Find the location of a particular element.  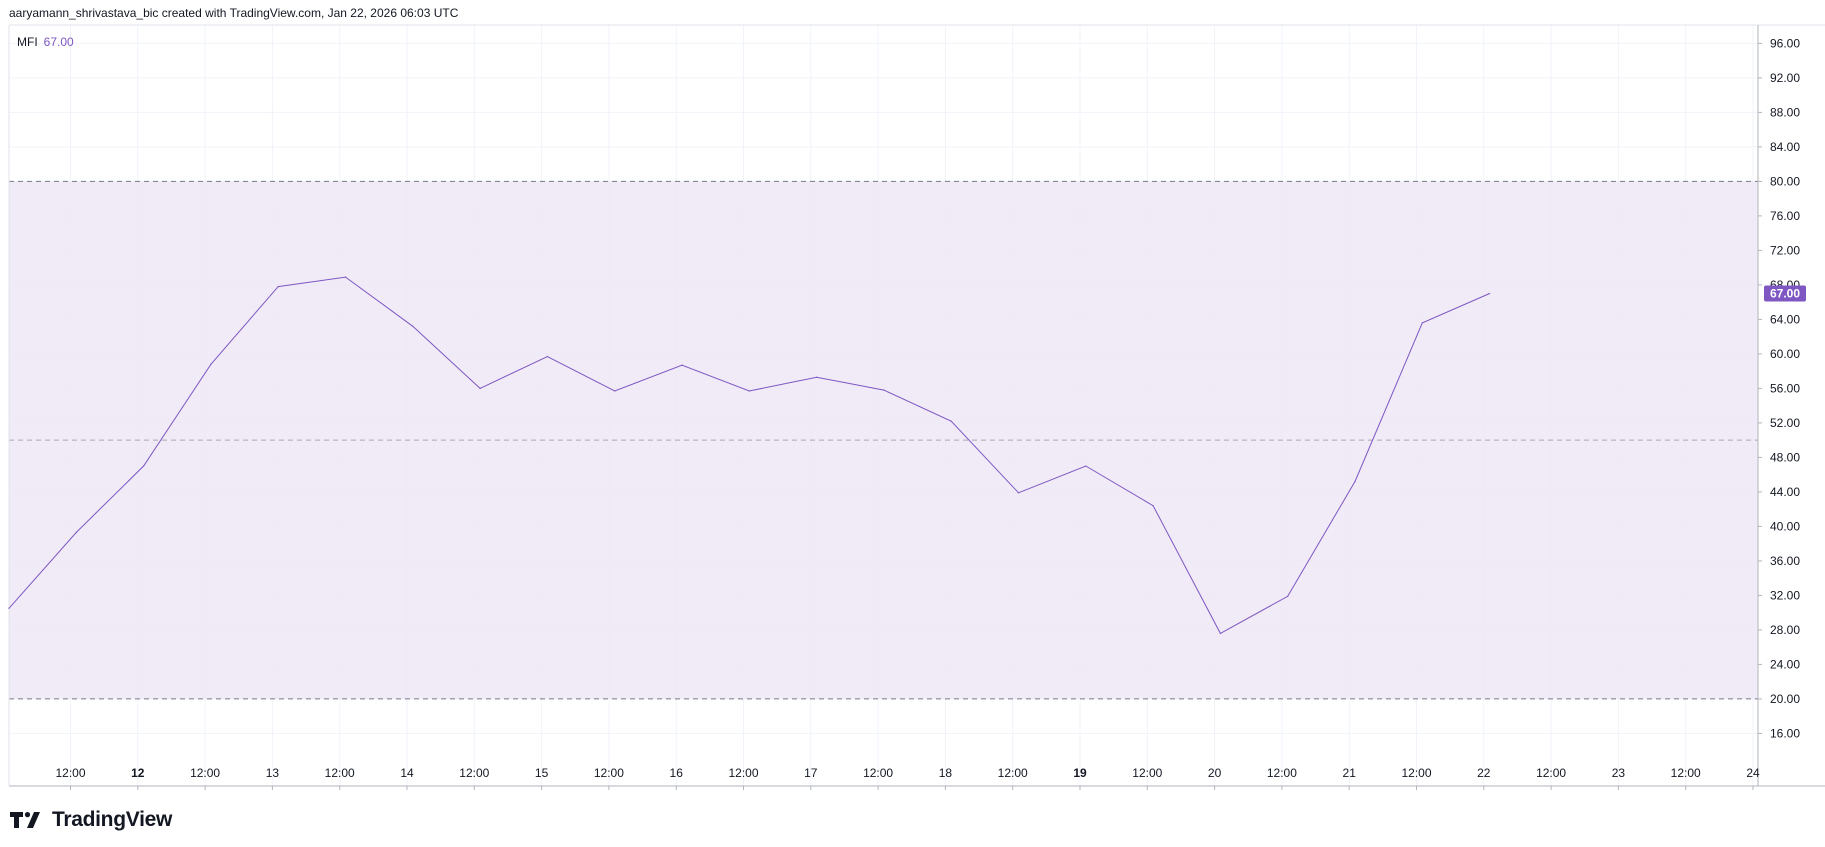

last-value-tag: 67.00 is located at coordinates (1785, 293).